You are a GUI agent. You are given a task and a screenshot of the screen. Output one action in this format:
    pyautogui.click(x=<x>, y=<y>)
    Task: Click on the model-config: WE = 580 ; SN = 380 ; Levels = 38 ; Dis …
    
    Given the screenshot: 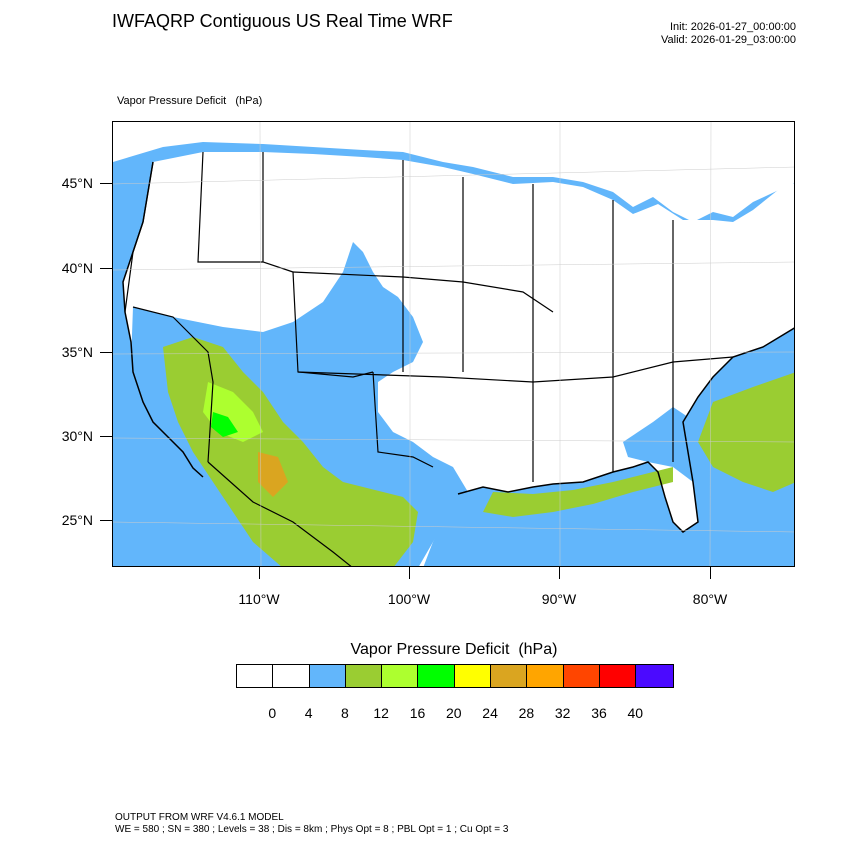 What is the action you would take?
    pyautogui.click(x=312, y=829)
    